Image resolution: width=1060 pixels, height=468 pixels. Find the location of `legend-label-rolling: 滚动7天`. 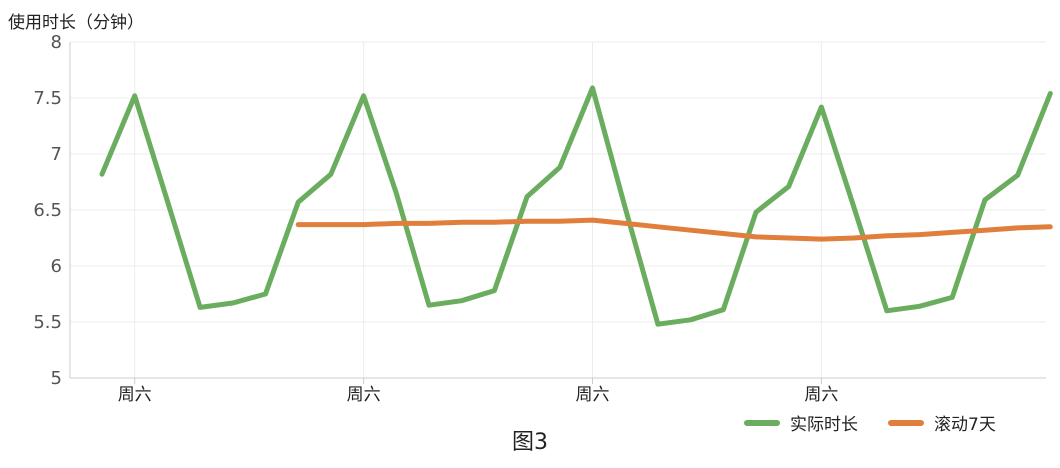

legend-label-rolling: 滚动7天 is located at coordinates (965, 425).